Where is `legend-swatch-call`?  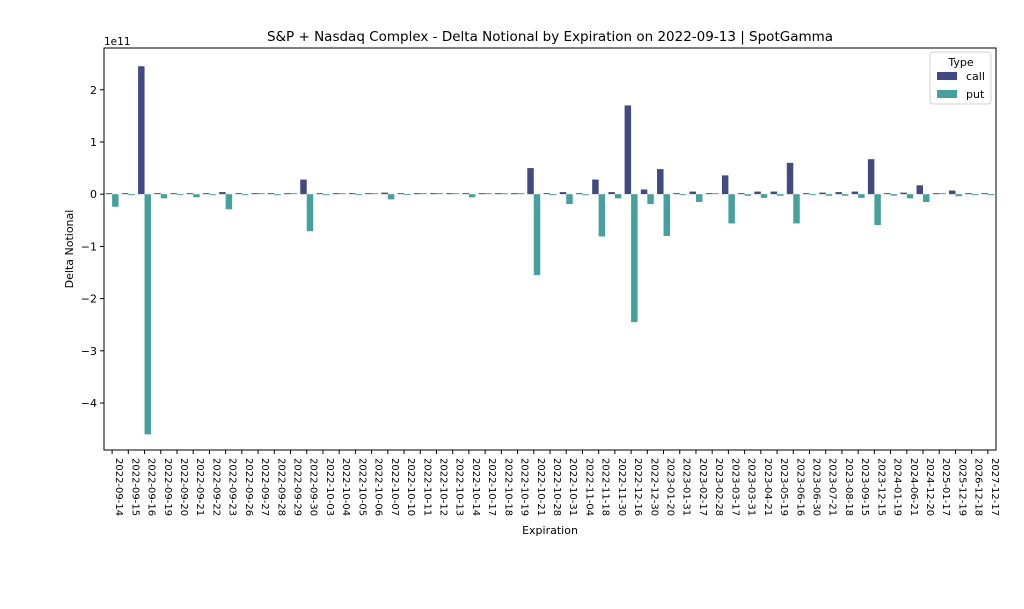 legend-swatch-call is located at coordinates (947, 76).